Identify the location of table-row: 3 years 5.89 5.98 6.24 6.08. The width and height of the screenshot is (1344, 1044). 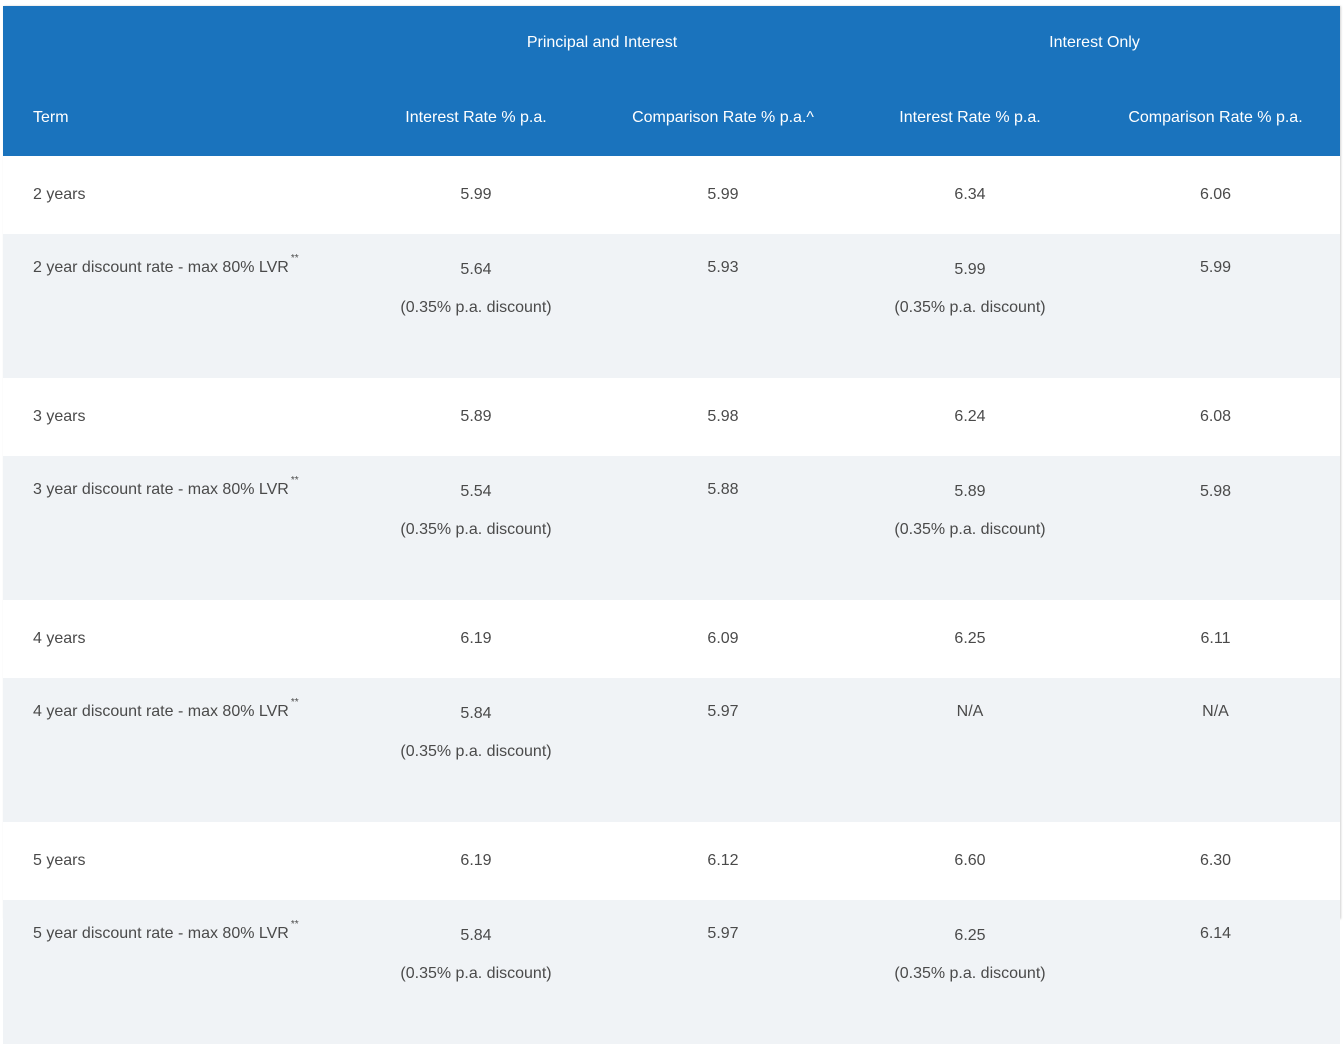
(672, 417).